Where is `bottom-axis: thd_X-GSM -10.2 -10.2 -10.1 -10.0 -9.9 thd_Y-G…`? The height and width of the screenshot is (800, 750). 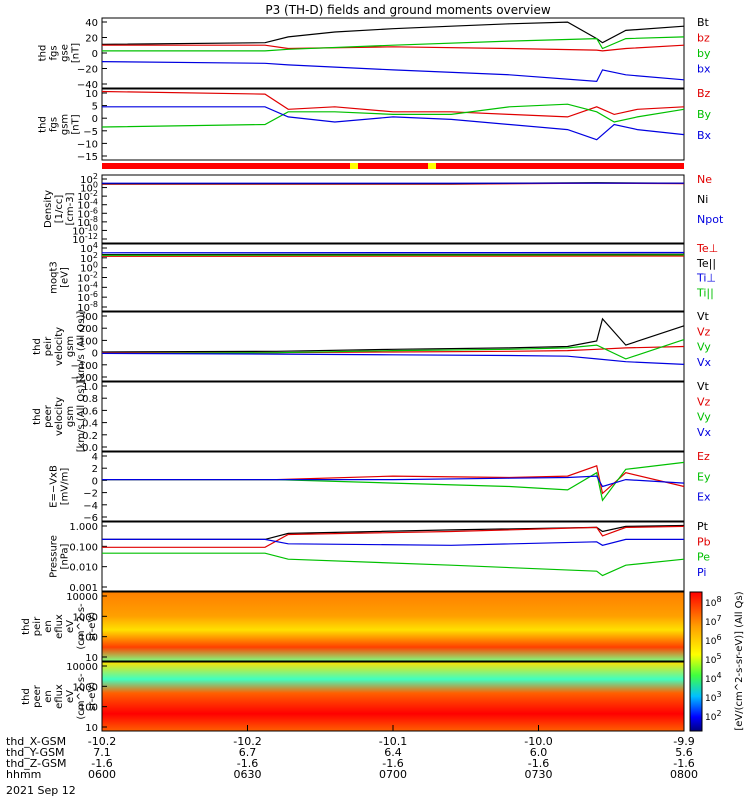
bottom-axis: thd_X-GSM -10.2 -10.2 -10.1 -10.0 -9.9 thd_Y-G… is located at coordinates (352, 753).